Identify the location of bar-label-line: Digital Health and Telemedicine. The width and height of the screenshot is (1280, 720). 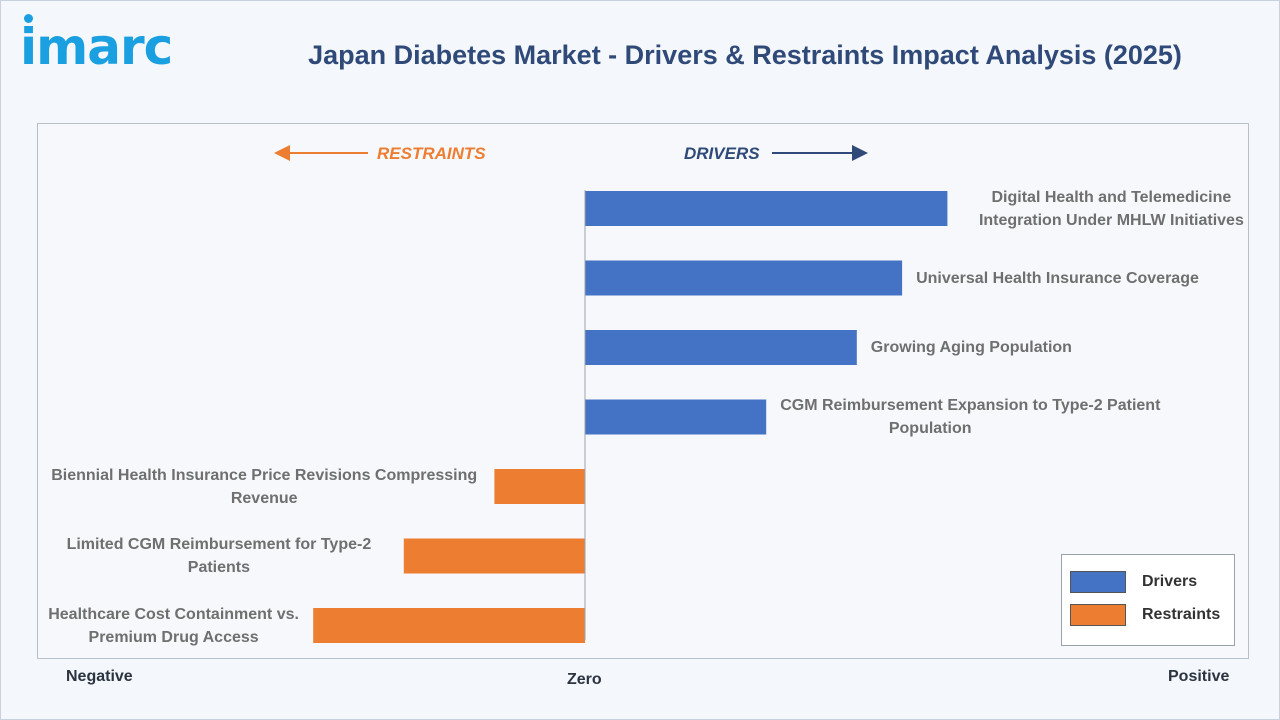
(1111, 197).